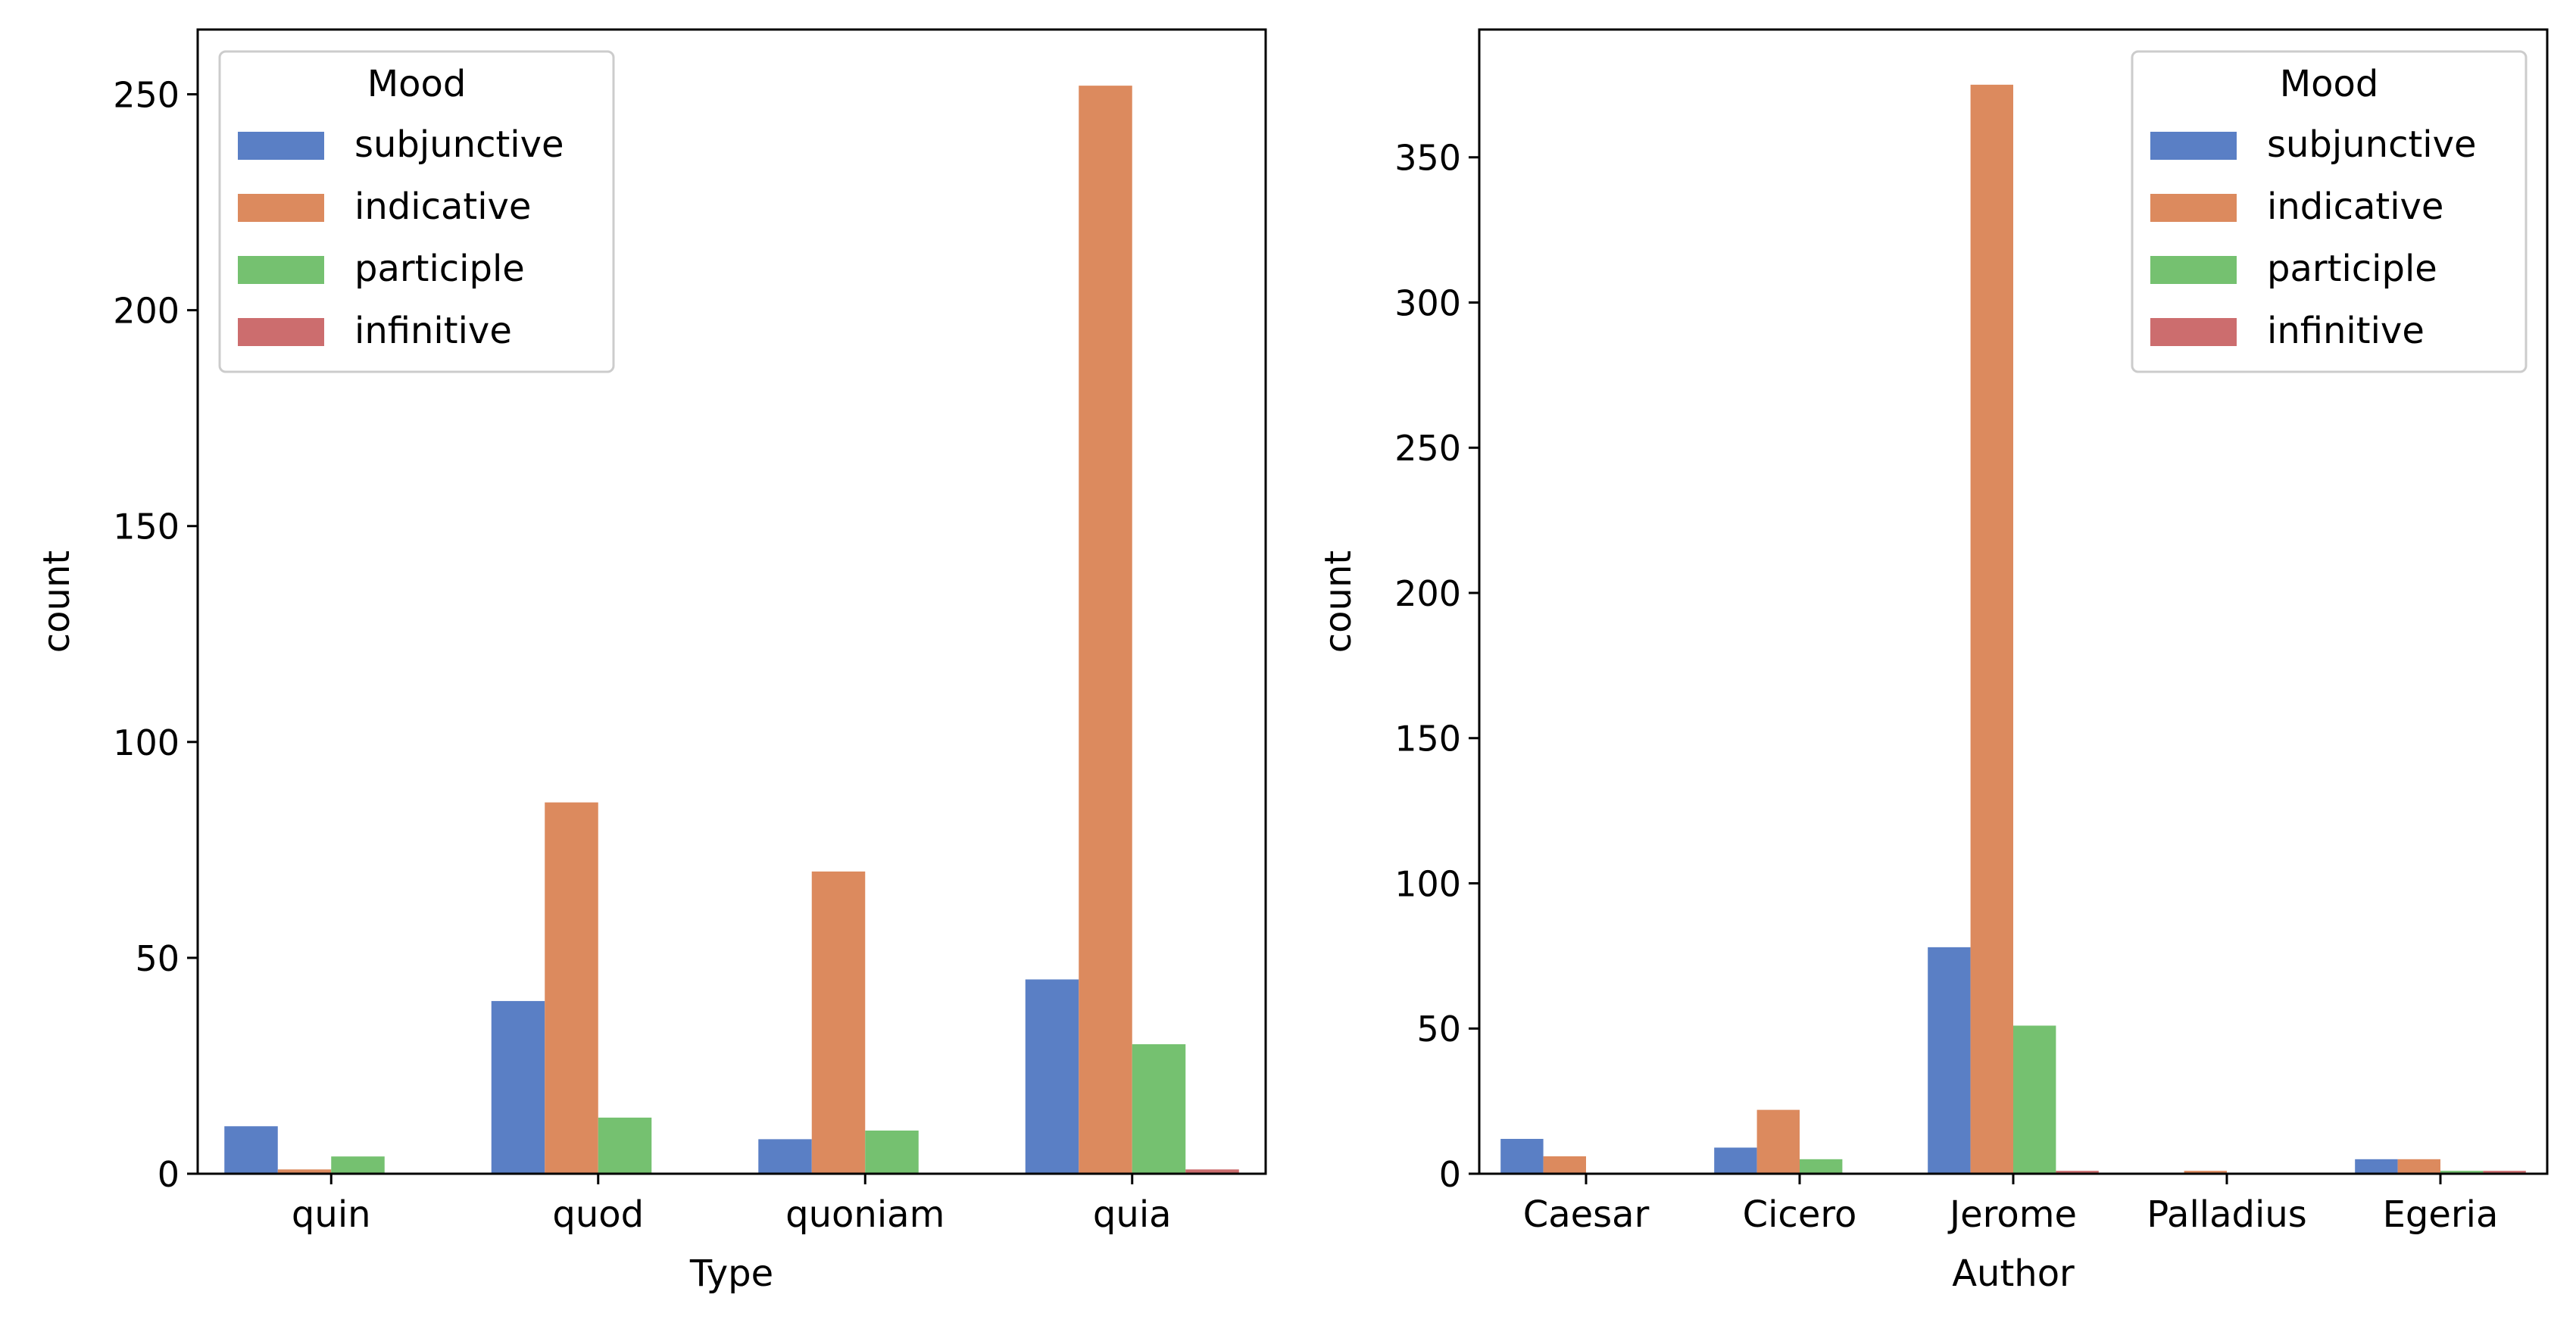 The image size is (2576, 1332). What do you see at coordinates (785, 1156) in the screenshot?
I see `bar-subjunctive-quoniam` at bounding box center [785, 1156].